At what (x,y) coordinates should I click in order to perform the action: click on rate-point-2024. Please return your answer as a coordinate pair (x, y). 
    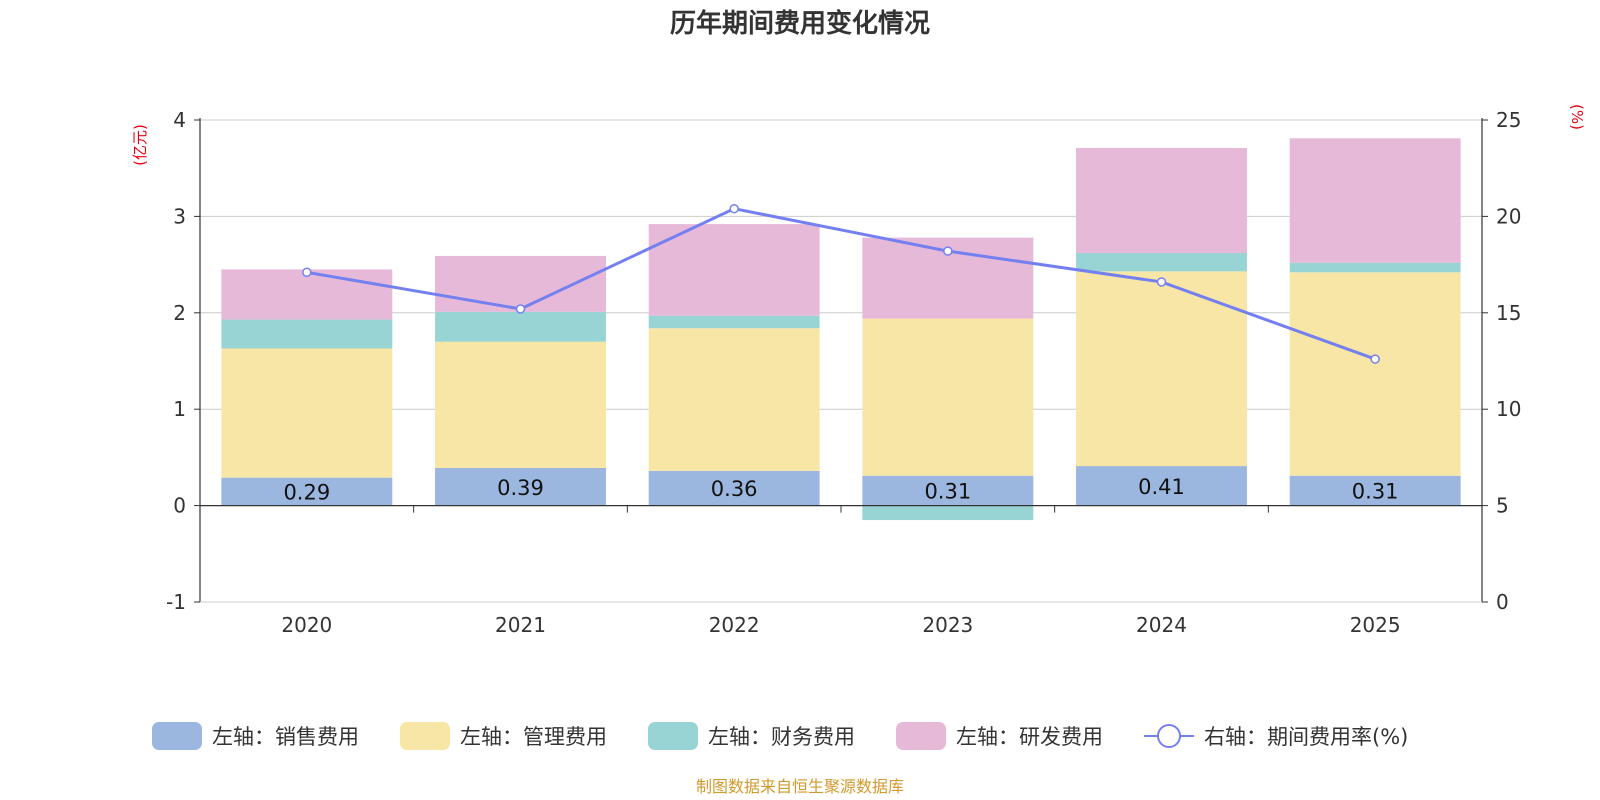
    Looking at the image, I should click on (1161, 282).